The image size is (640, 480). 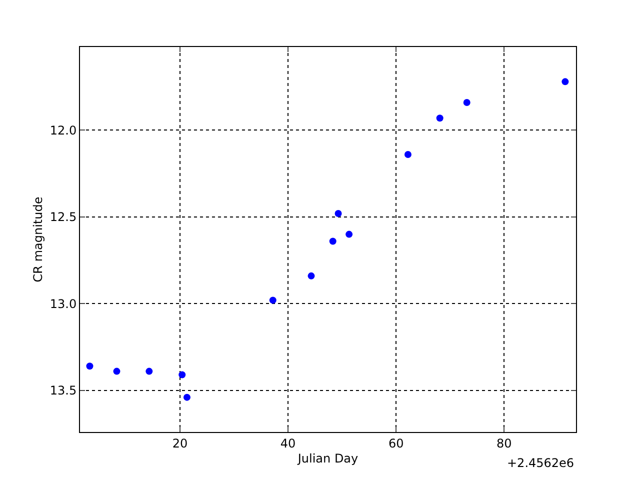 What do you see at coordinates (38, 239) in the screenshot?
I see `y-axis-title: CR magnitude` at bounding box center [38, 239].